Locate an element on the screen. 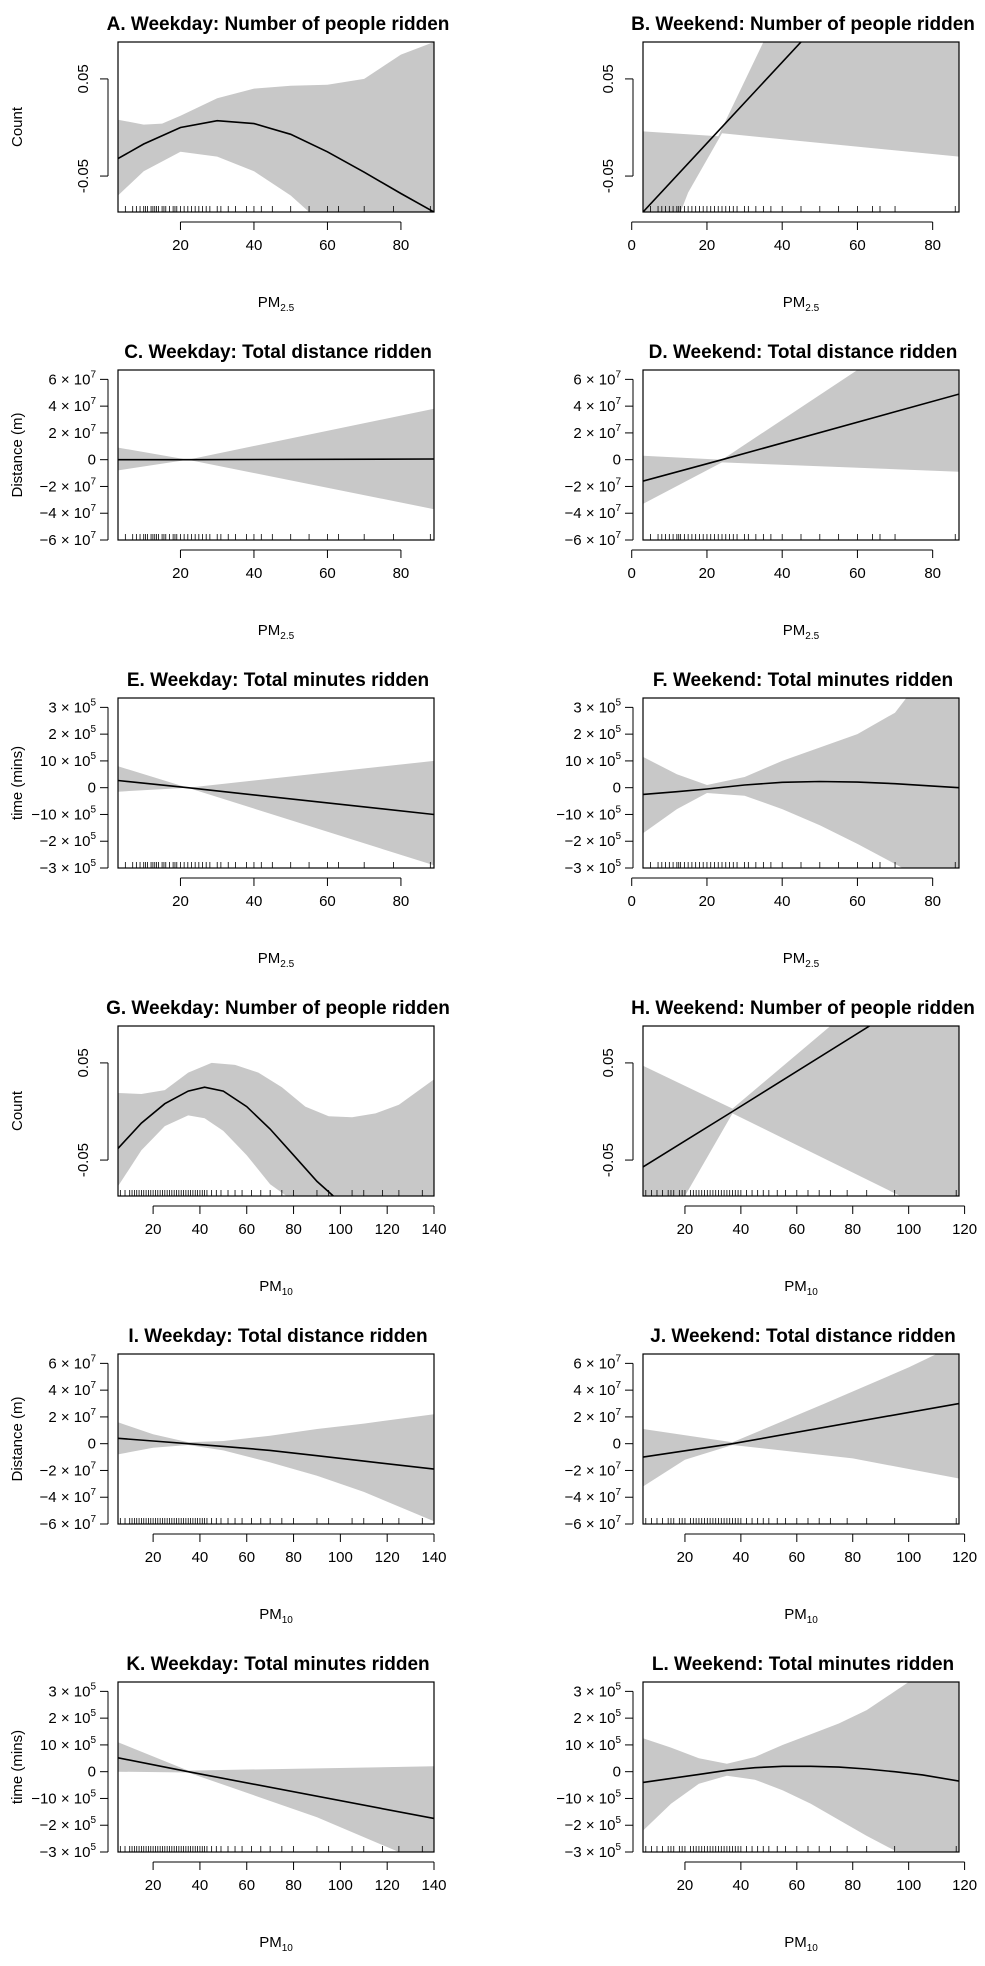 This screenshot has width=985, height=1966. panel-e-y-tick-label: 10 × 105 is located at coordinates (68, 760).